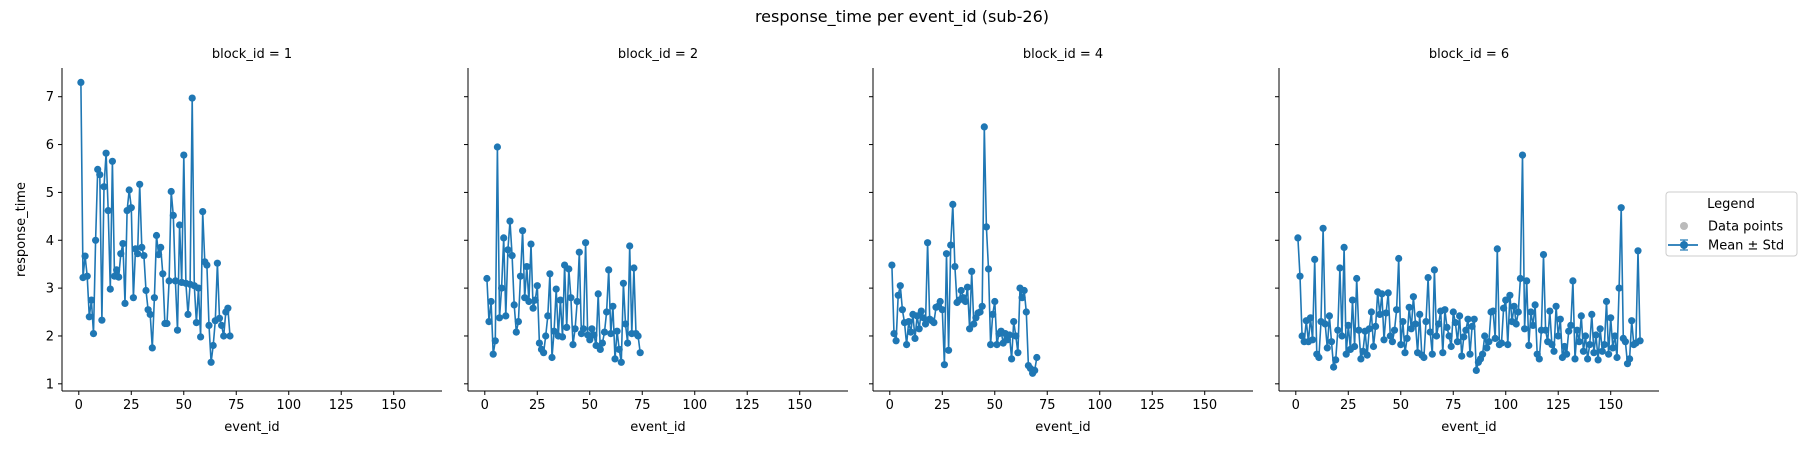 The height and width of the screenshot is (450, 1800). I want to click on x-tick-label: 125, so click(747, 405).